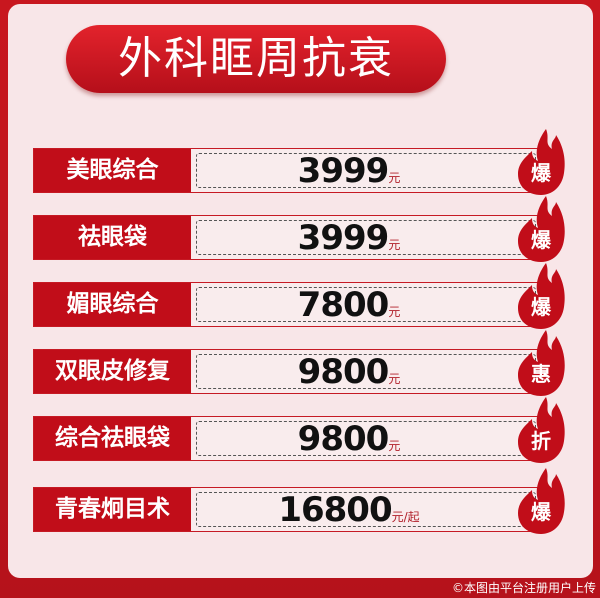 The image size is (600, 598). I want to click on badge-text: 惠, so click(541, 374).